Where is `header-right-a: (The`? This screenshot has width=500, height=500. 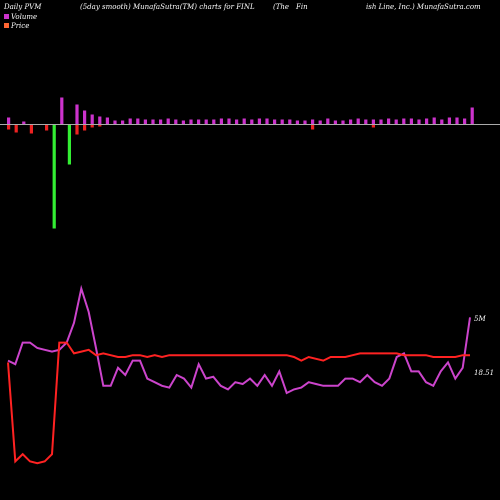
header-right-a: (The is located at coordinates (281, 7).